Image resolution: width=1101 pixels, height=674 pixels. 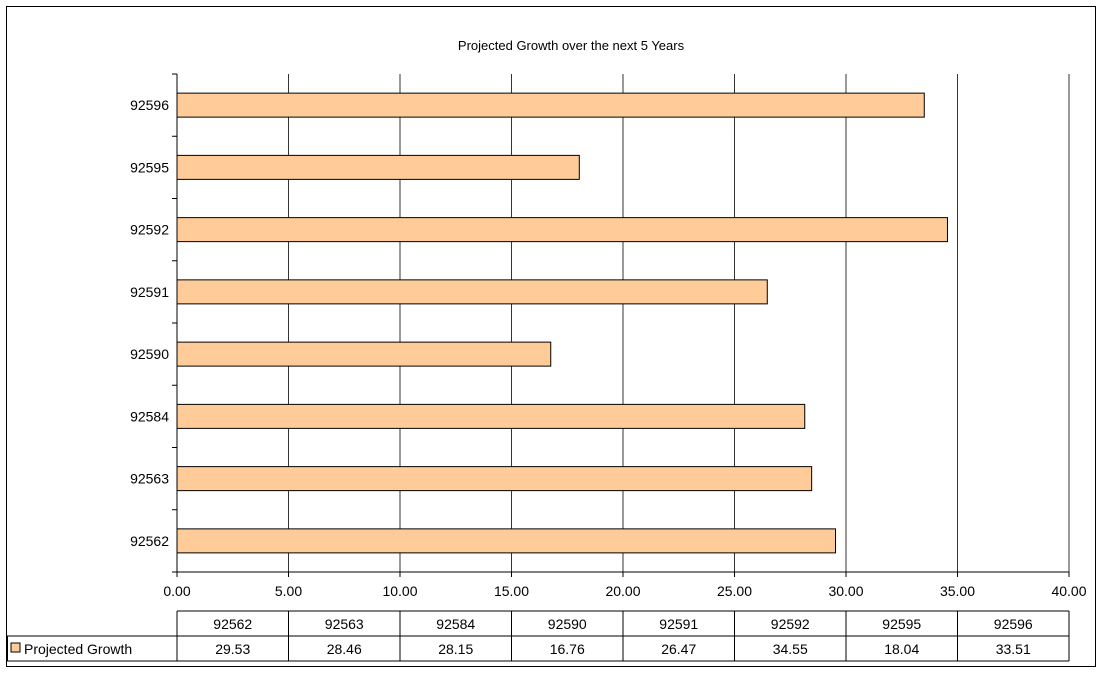 What do you see at coordinates (622, 591) in the screenshot?
I see `x-tick-label: 20.00` at bounding box center [622, 591].